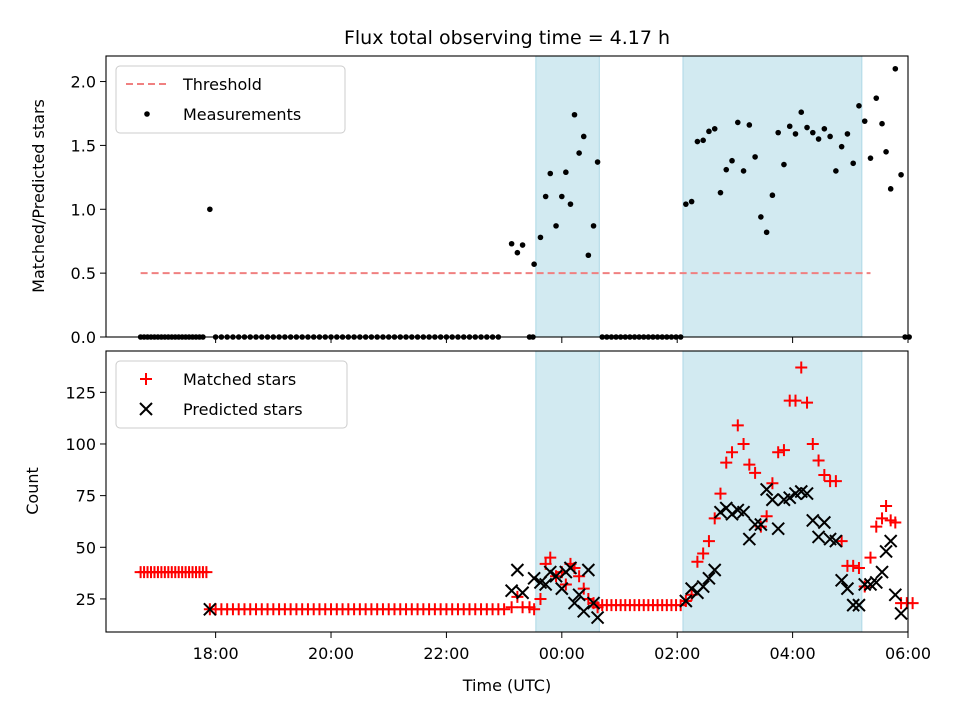  What do you see at coordinates (908, 653) in the screenshot?
I see `x-tick-label: 06:00` at bounding box center [908, 653].